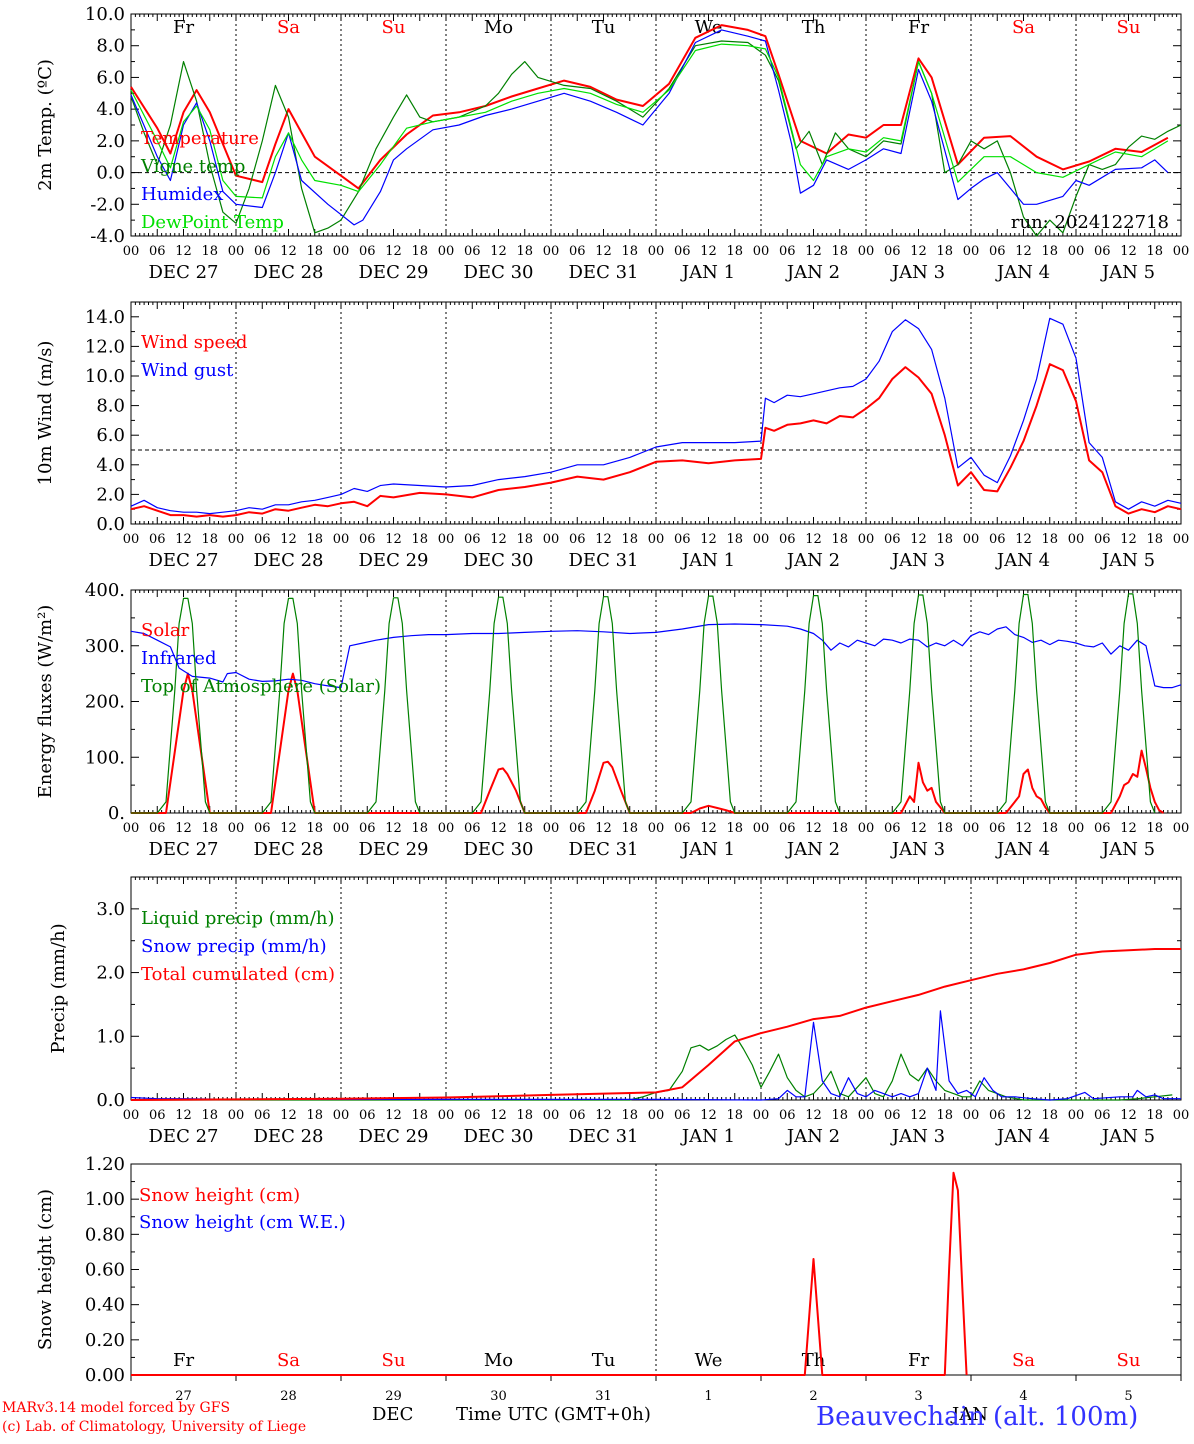 The image size is (1194, 1444). Describe the element at coordinates (918, 1396) in the screenshot. I see `day-number-label: 3` at that location.